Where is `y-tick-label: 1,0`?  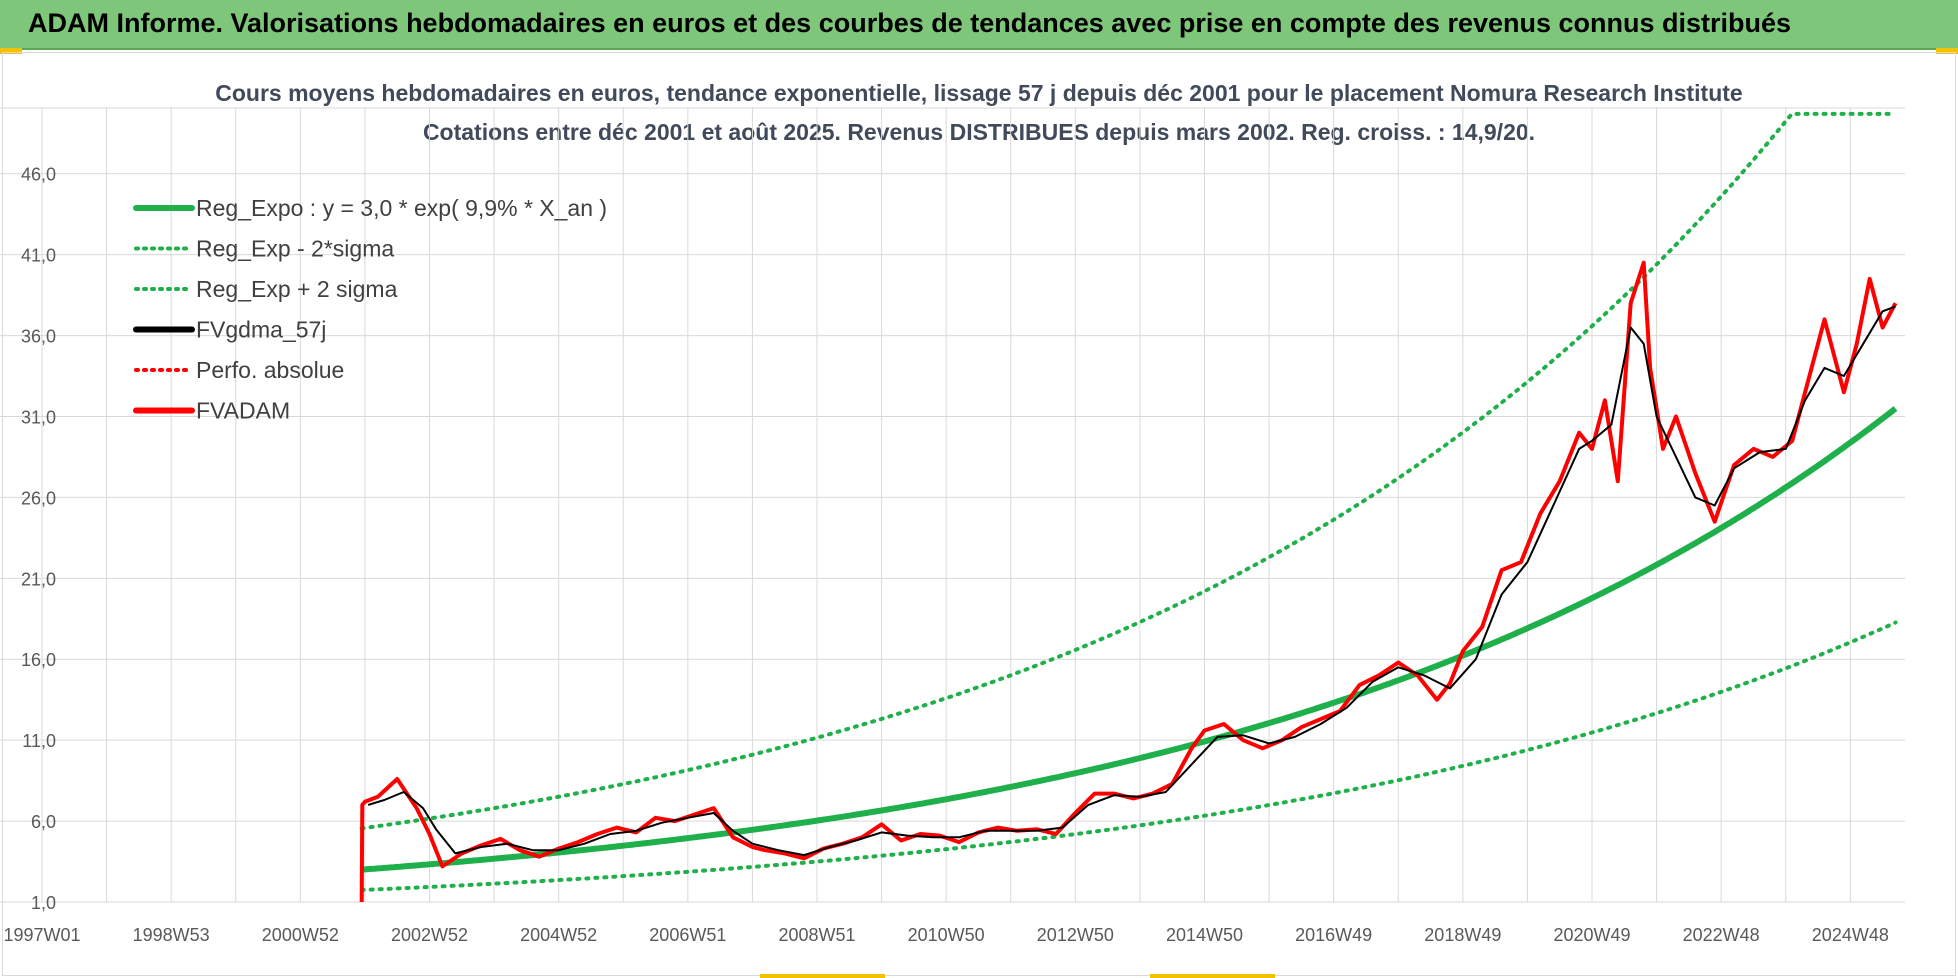
y-tick-label: 1,0 is located at coordinates (43, 903).